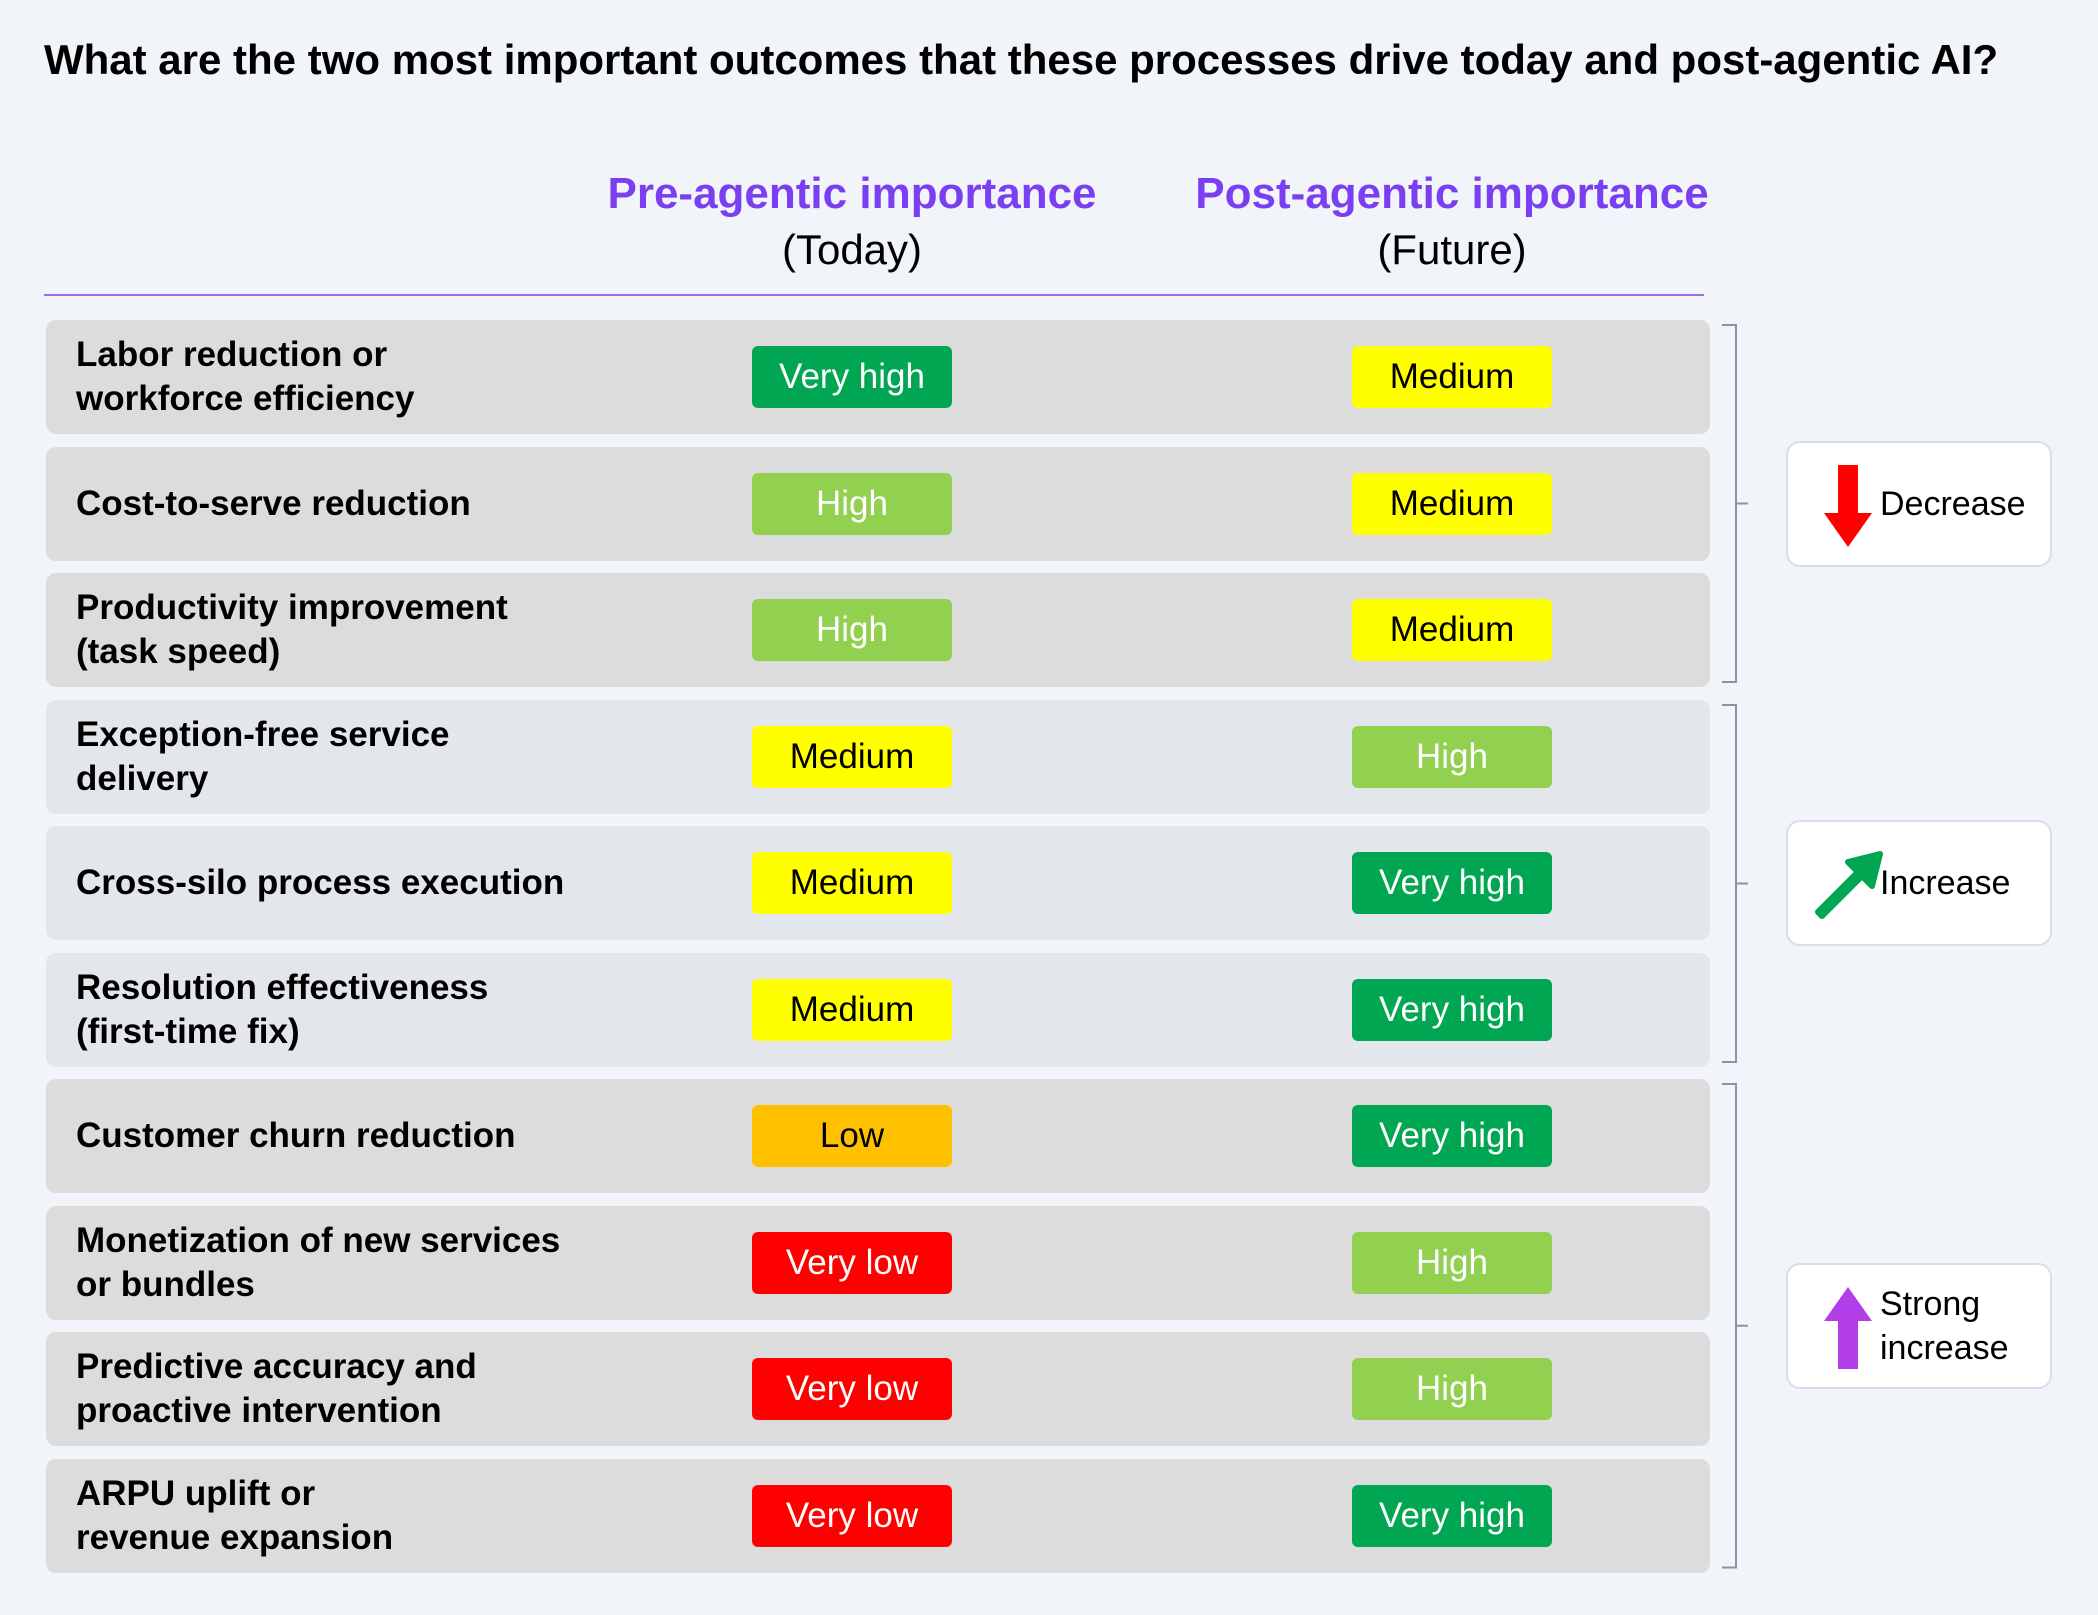 The height and width of the screenshot is (1615, 2098). I want to click on legend-strong-increase: Strong increase, so click(1919, 1325).